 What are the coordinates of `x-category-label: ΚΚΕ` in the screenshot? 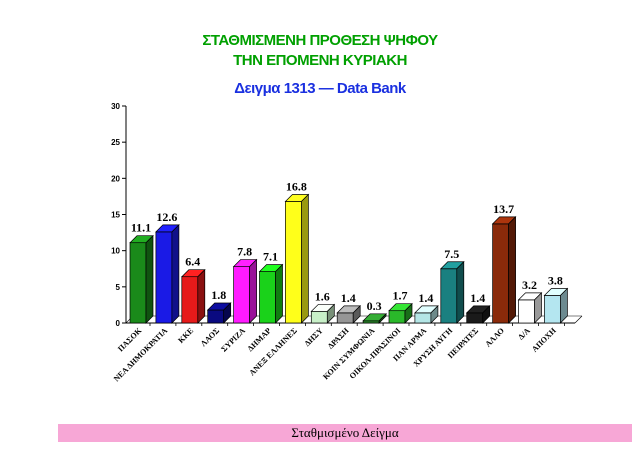 It's located at (185, 335).